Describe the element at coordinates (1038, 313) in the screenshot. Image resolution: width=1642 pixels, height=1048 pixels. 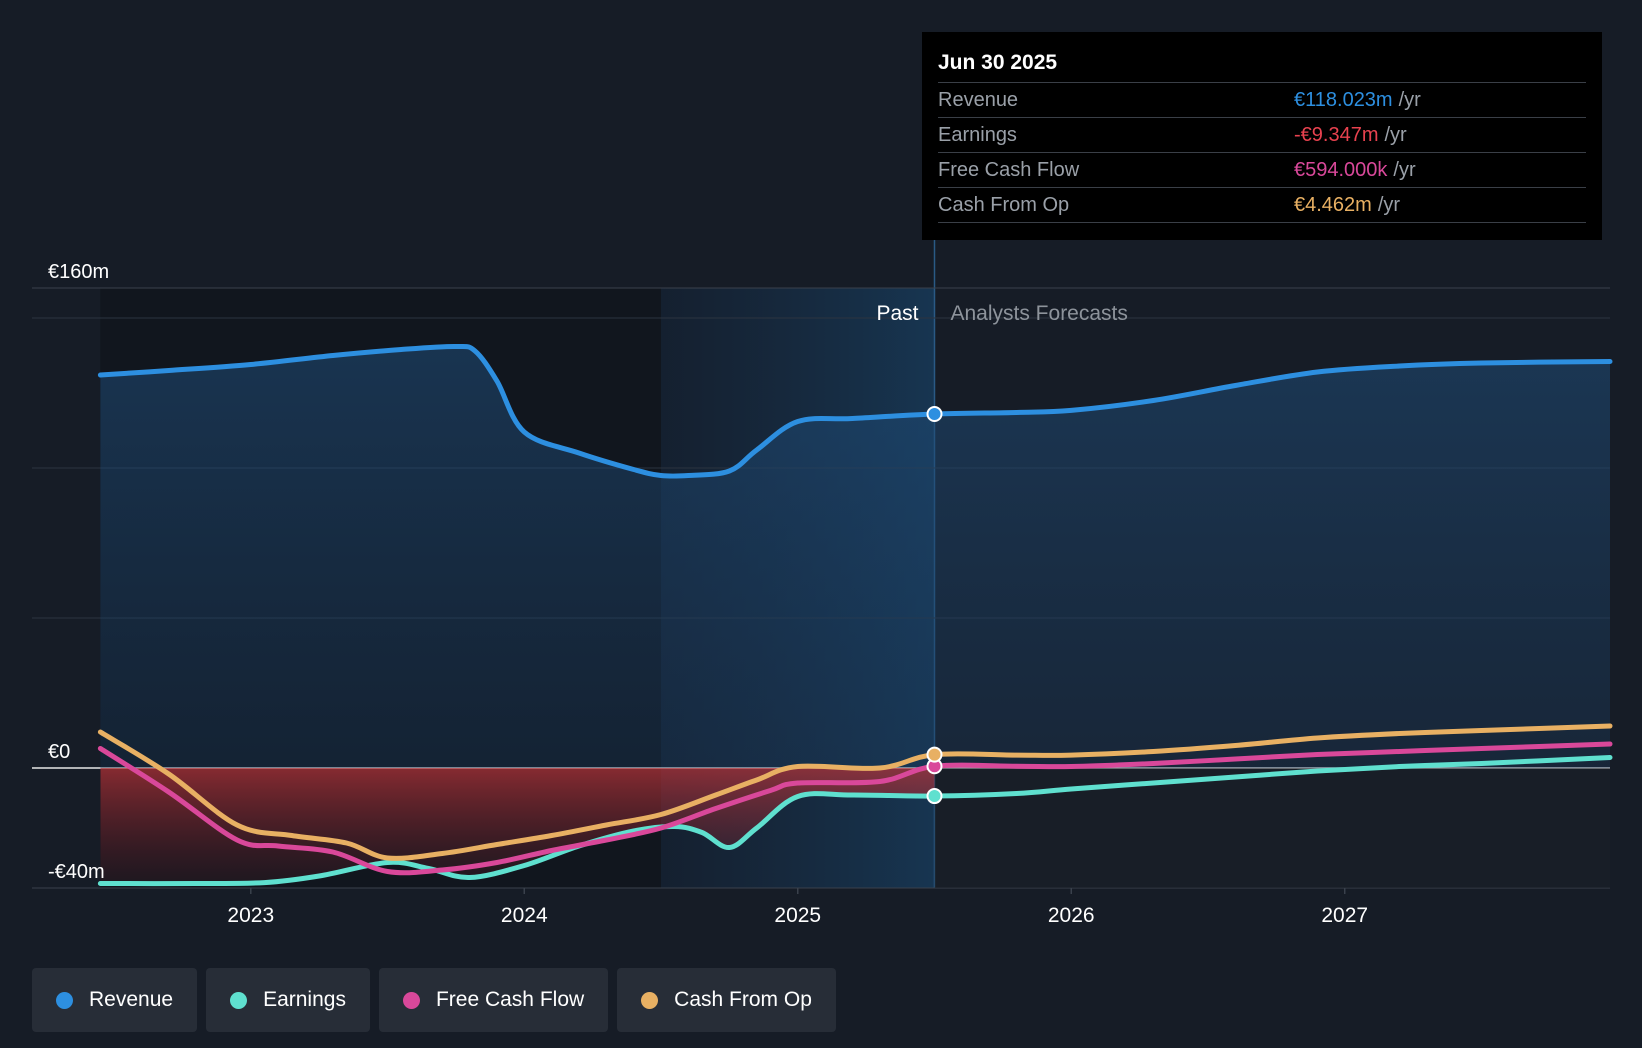
I see `forecast-label: Analysts Forecasts` at that location.